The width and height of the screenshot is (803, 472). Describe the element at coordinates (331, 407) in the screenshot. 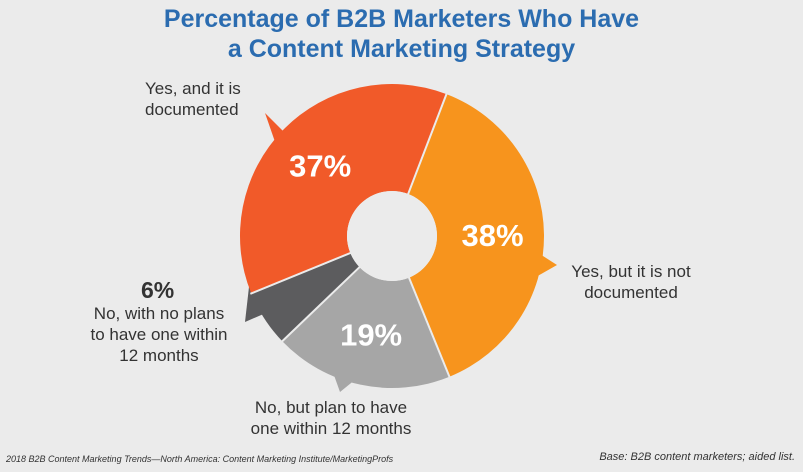

I see `label-no-plan-line-1: No, but plan to have` at that location.